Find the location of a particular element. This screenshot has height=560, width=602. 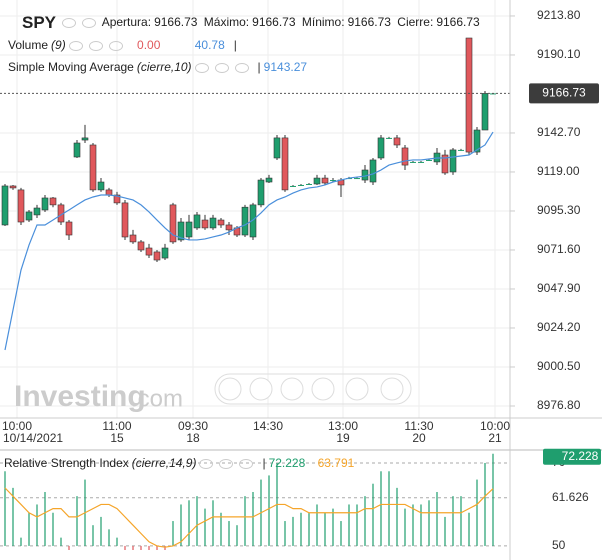

rsi-value-box is located at coordinates (572, 456).